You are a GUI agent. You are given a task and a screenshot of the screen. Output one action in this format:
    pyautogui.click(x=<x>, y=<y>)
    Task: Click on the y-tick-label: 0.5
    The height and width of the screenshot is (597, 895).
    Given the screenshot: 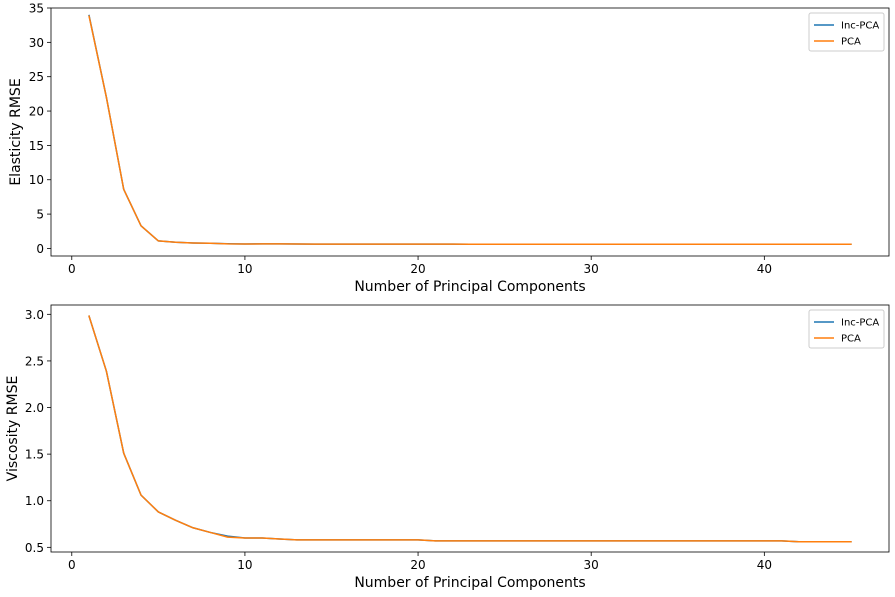 What is the action you would take?
    pyautogui.click(x=34, y=548)
    